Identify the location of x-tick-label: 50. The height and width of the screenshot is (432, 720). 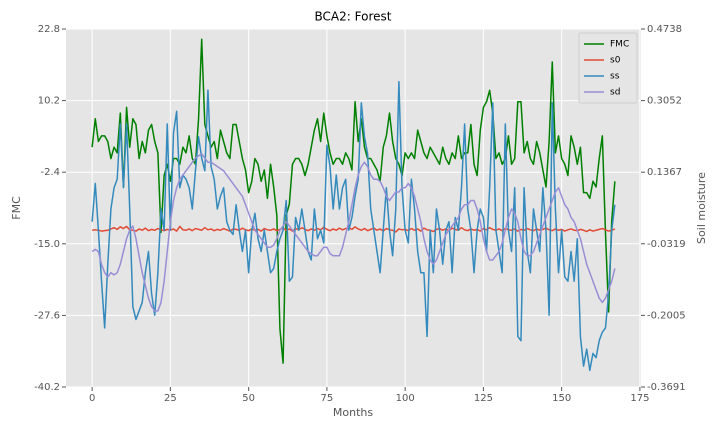
(248, 398).